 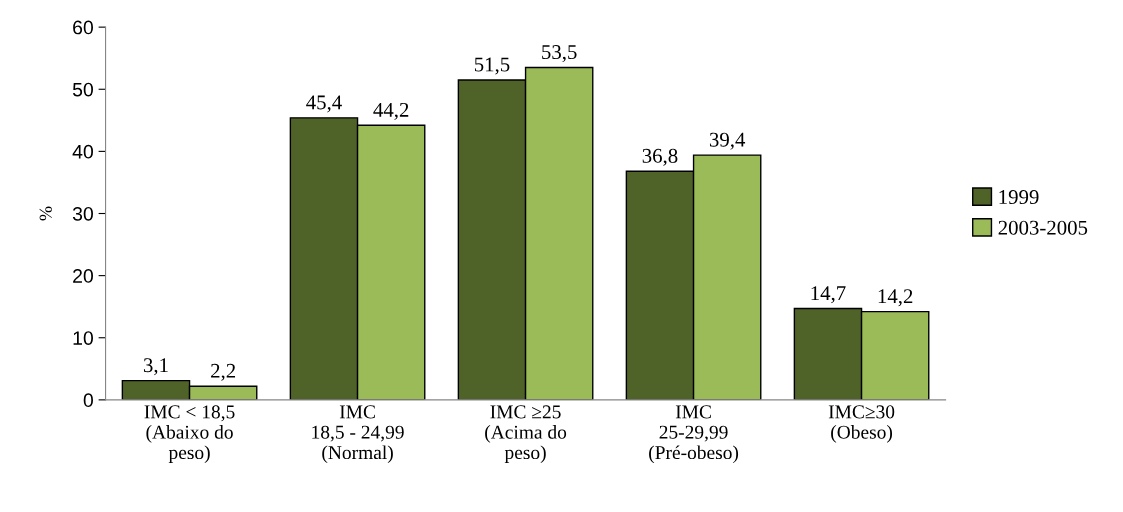 I want to click on data-label: 36,8, so click(x=660, y=157).